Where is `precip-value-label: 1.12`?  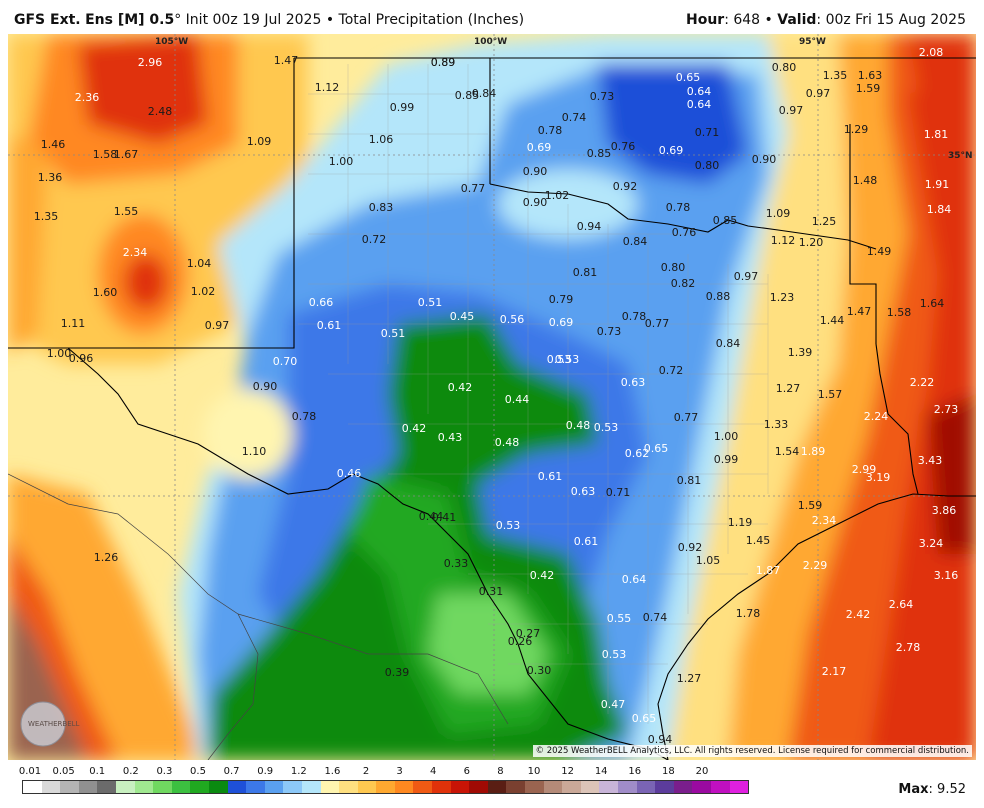 precip-value-label: 1.12 is located at coordinates (327, 87).